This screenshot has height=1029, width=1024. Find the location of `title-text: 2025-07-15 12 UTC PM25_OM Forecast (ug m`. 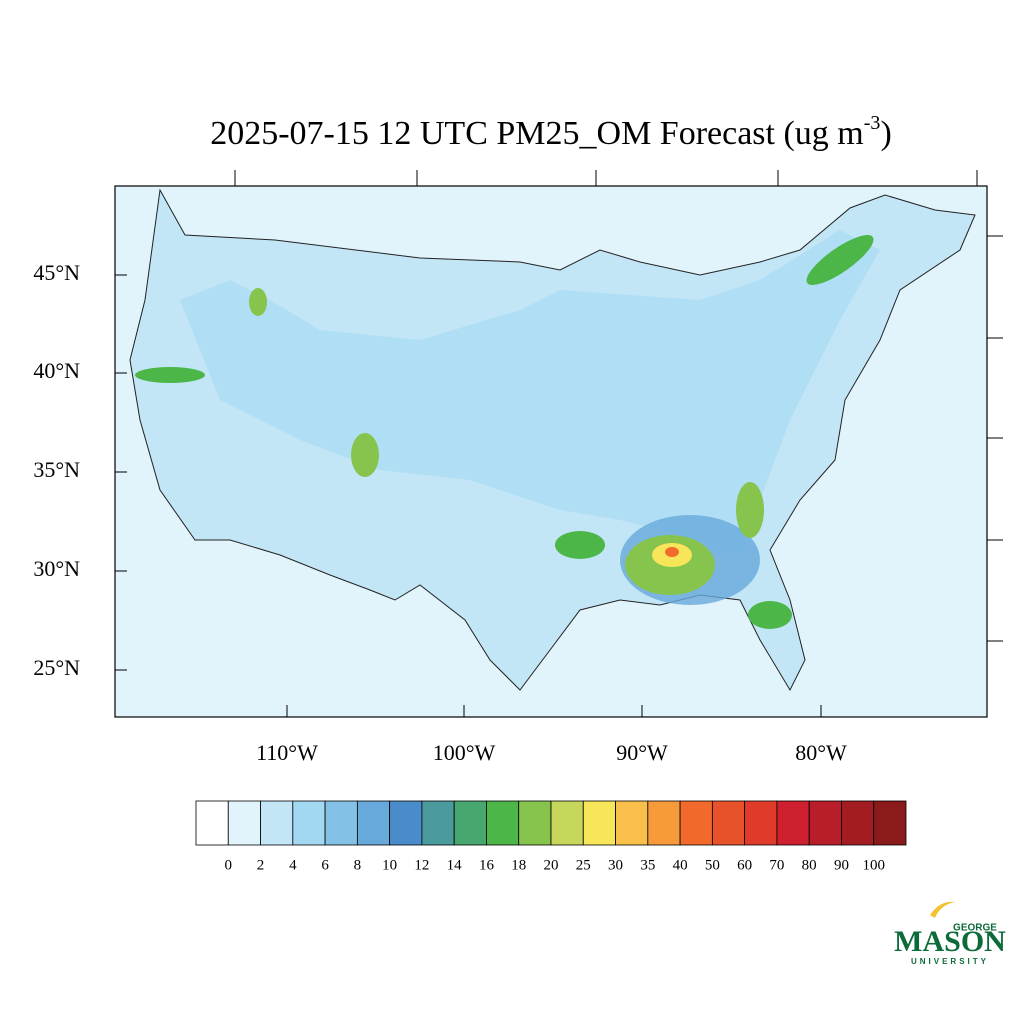

title-text: 2025-07-15 12 UTC PM25_OM Forecast (ug m is located at coordinates (537, 133).